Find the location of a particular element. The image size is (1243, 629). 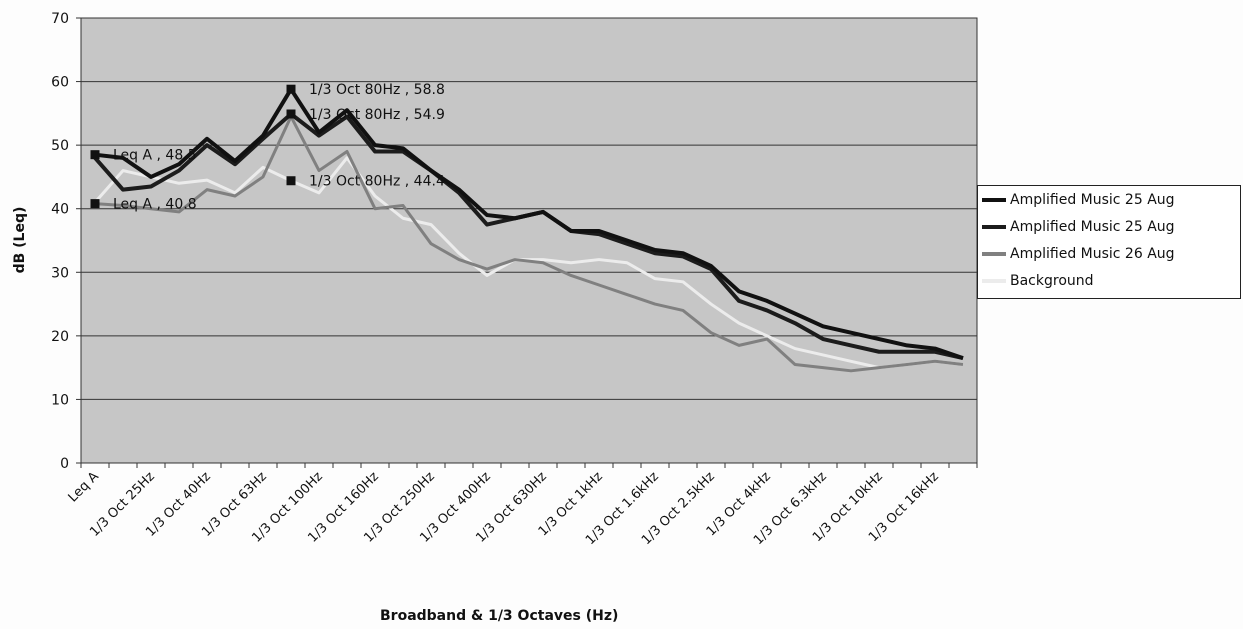

legend-item-2: Amplified Music 26 Aug is located at coordinates (1109, 253).